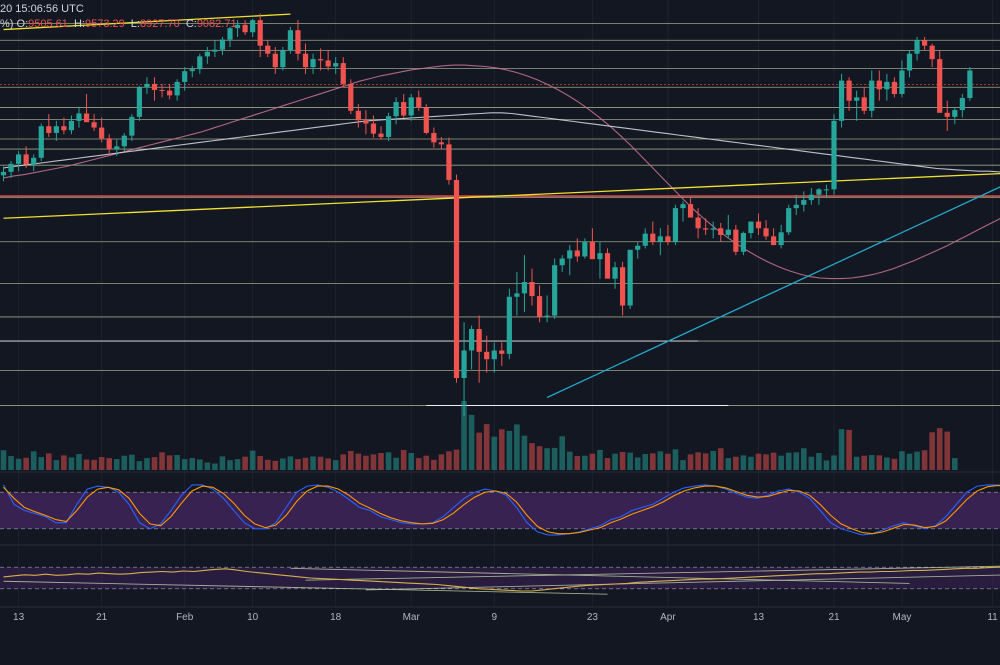 The height and width of the screenshot is (665, 1000). Describe the element at coordinates (901, 617) in the screenshot. I see `time-tick-label: May` at that location.